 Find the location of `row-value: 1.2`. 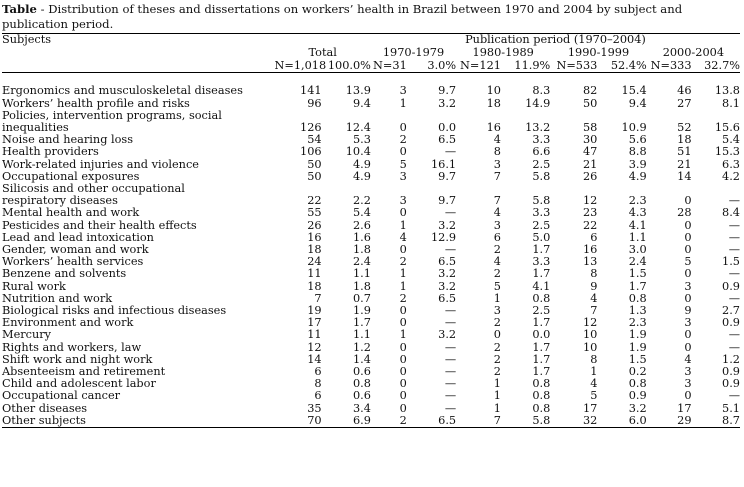

row-value: 1.2 is located at coordinates (361, 347).